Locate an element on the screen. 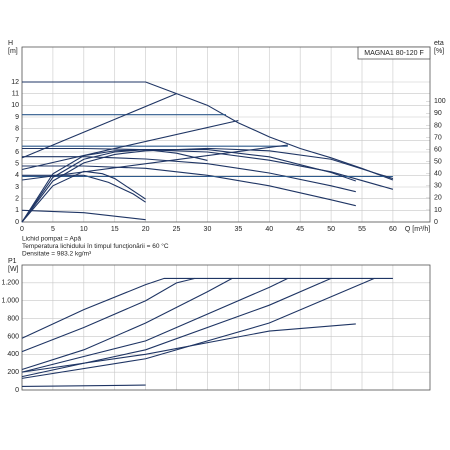 Image resolution: width=450 pixels, height=450 pixels. y2-tick-label: 100 is located at coordinates (440, 101).